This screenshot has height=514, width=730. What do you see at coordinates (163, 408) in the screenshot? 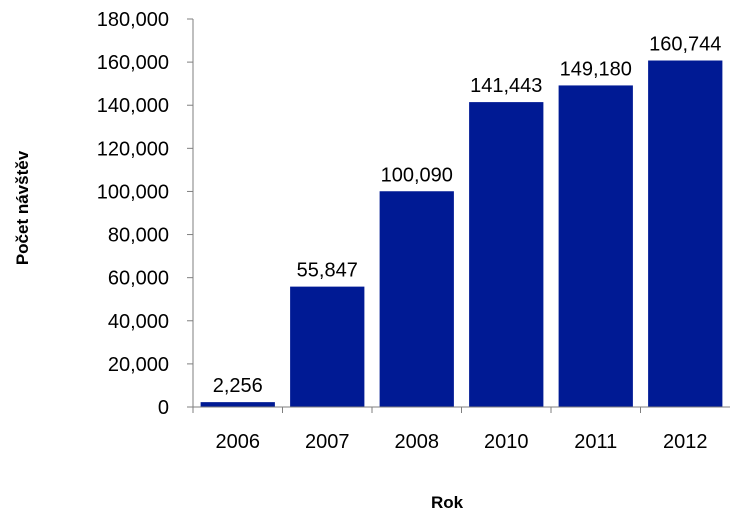
I see `y-tick-label-0: 0` at bounding box center [163, 408].